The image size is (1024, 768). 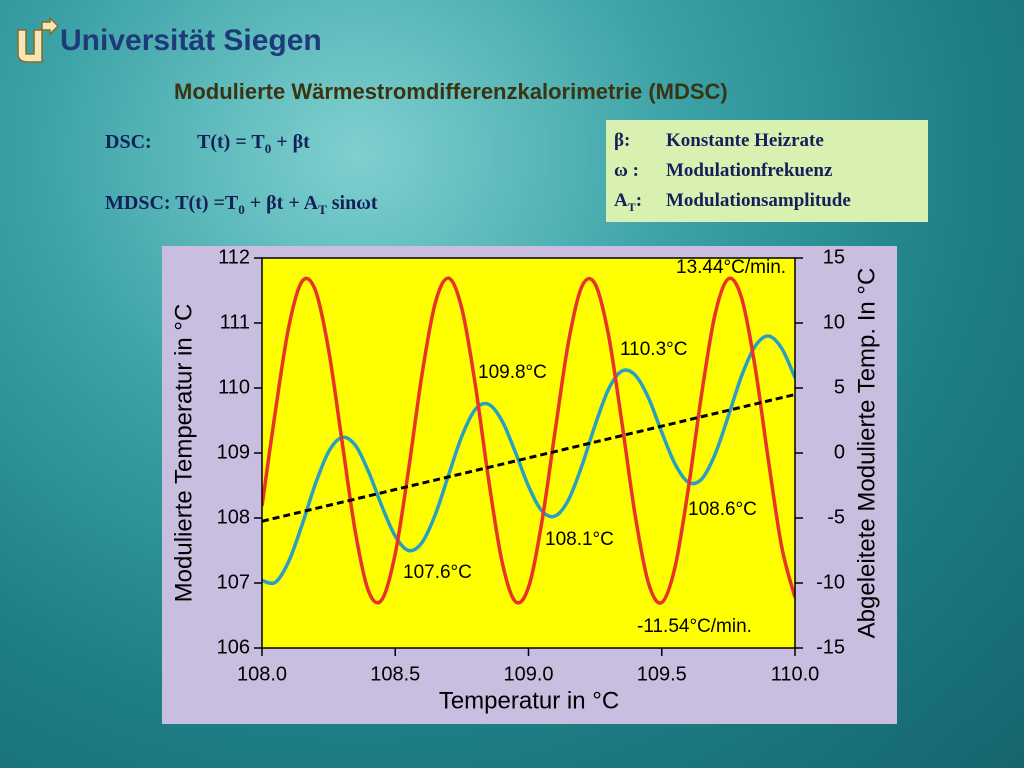 I want to click on formula-label: MDSC:, so click(x=138, y=203).